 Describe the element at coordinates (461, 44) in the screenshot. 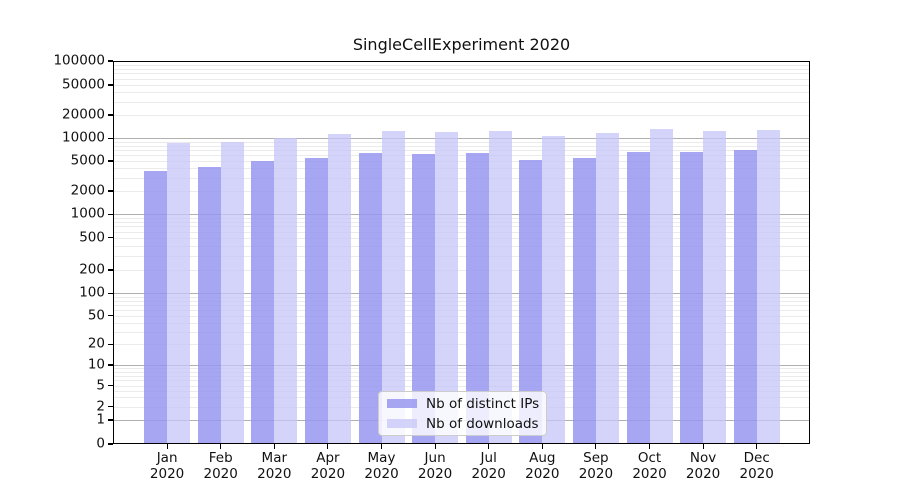

I see `chart-title: SingleCellExperiment 2020` at that location.